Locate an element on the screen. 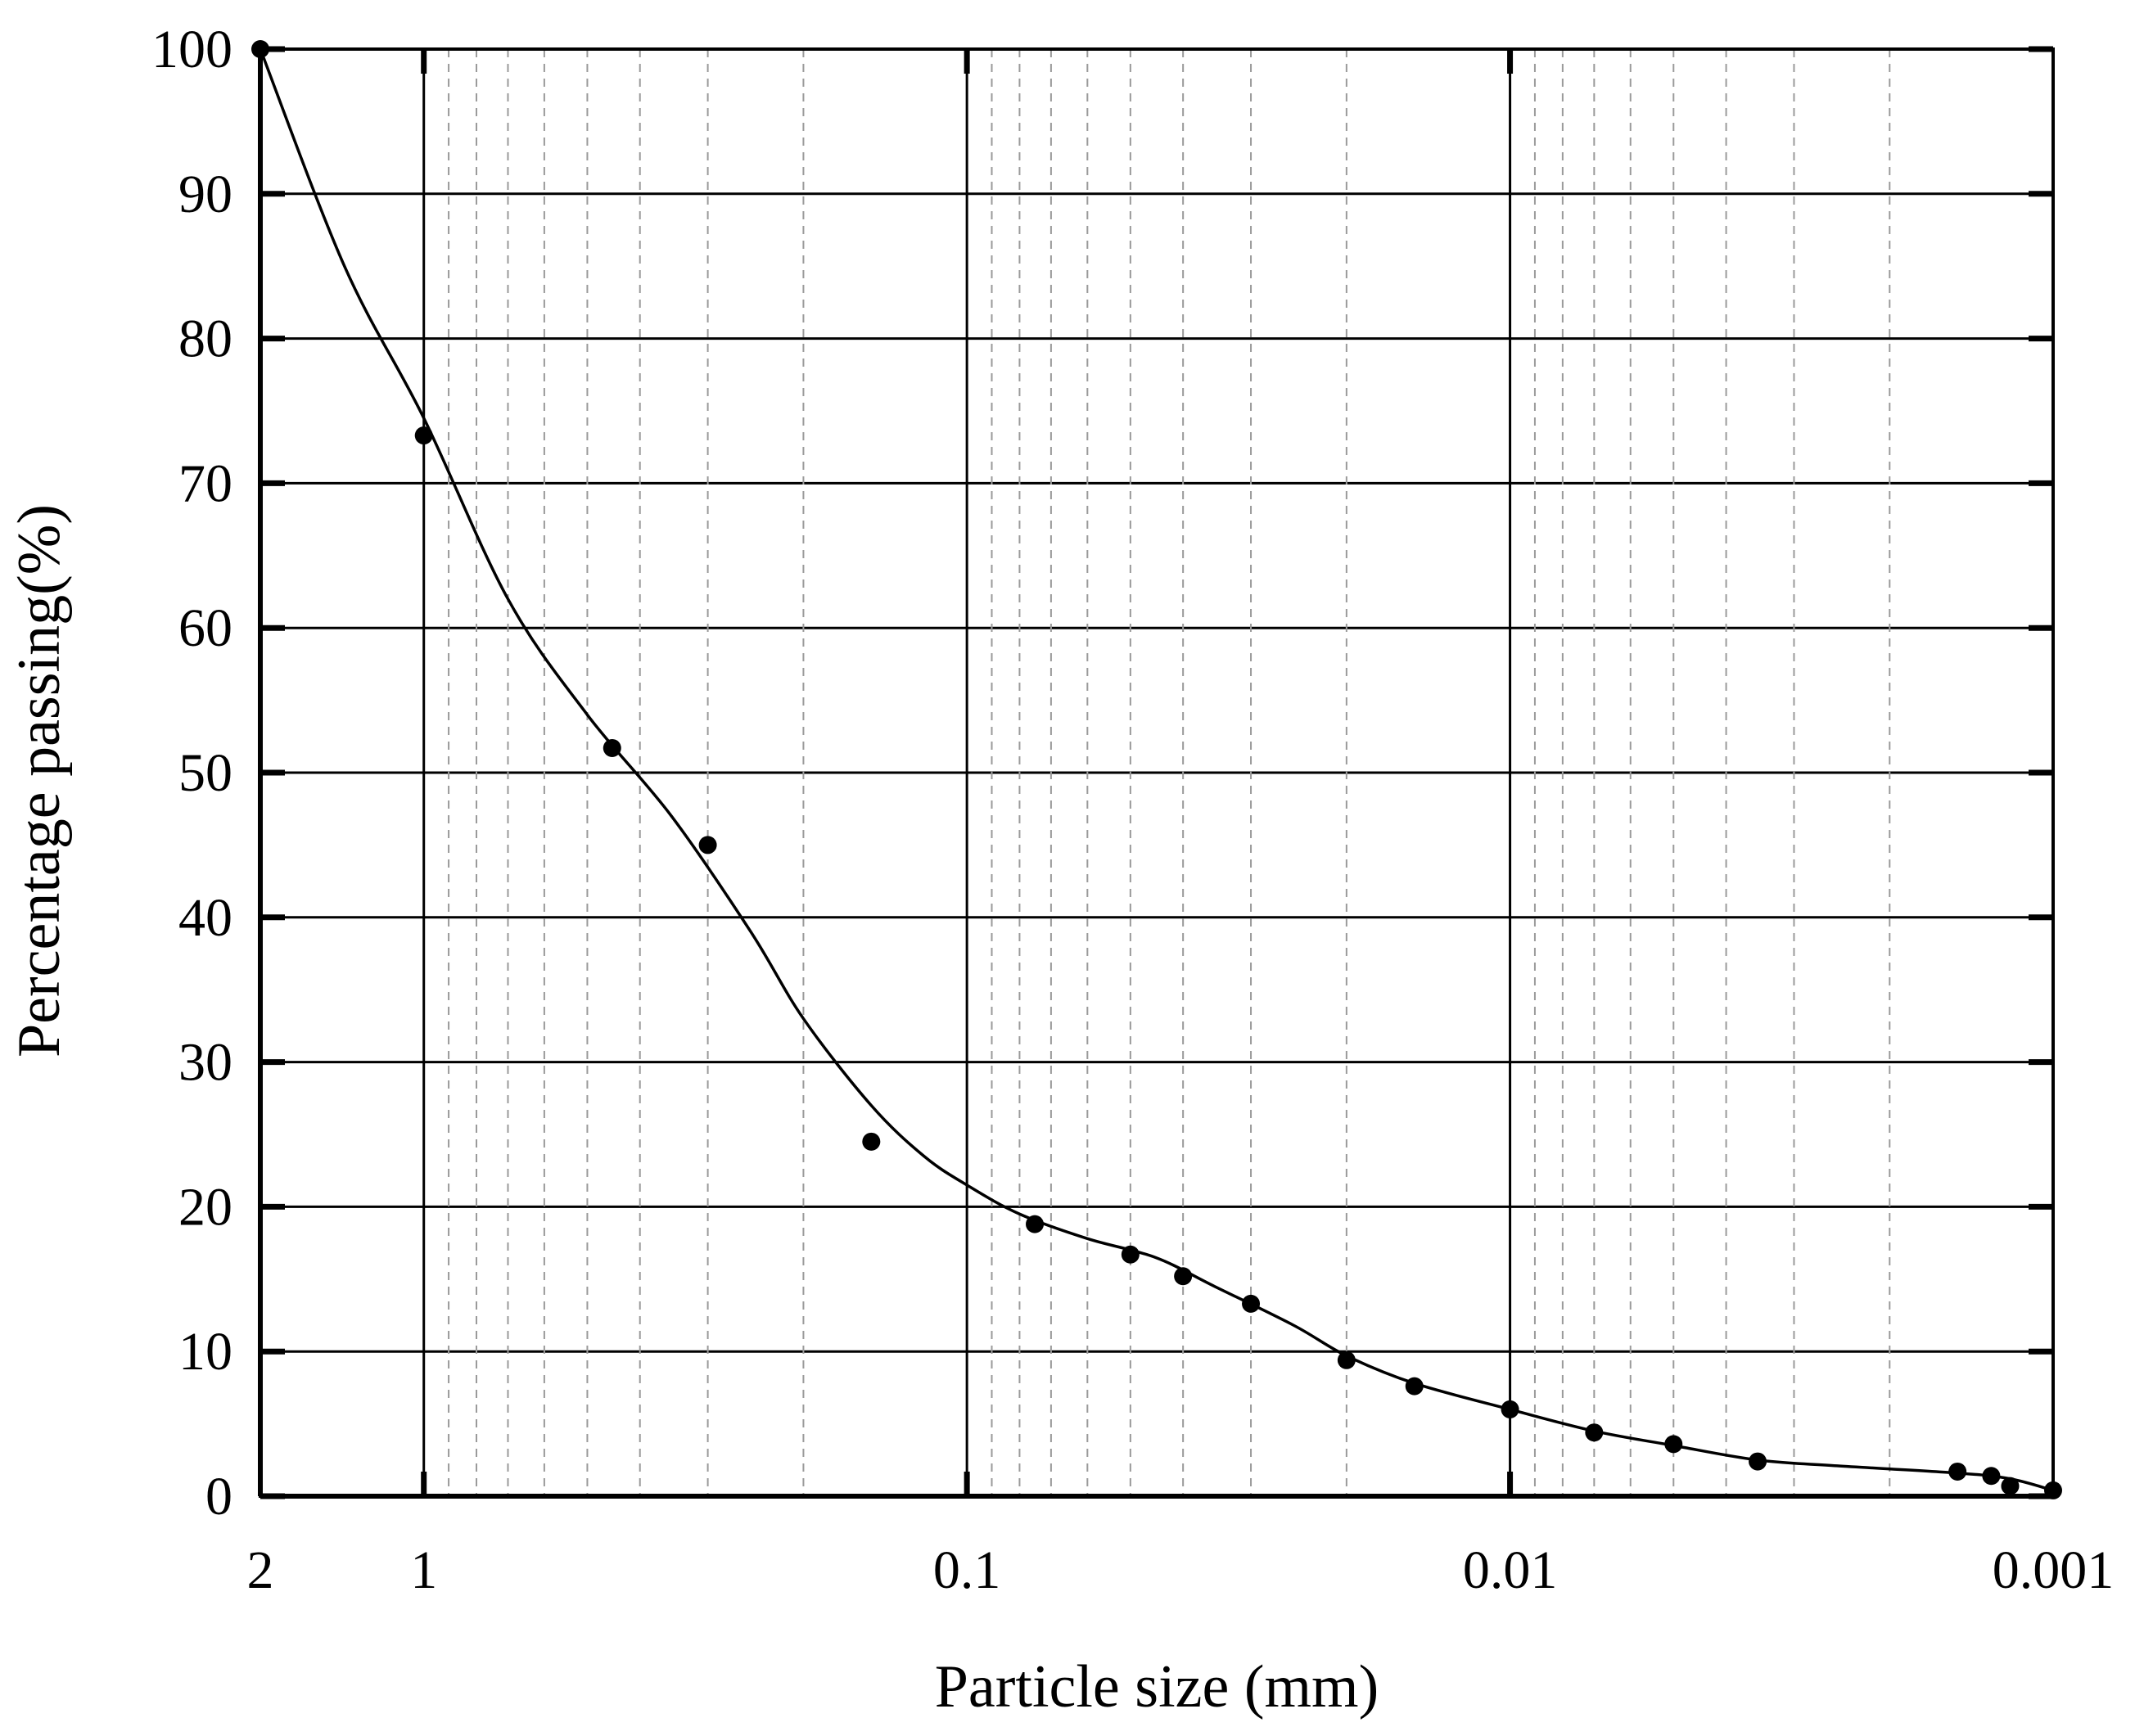  x-tick-label: 1 is located at coordinates (424, 1570).